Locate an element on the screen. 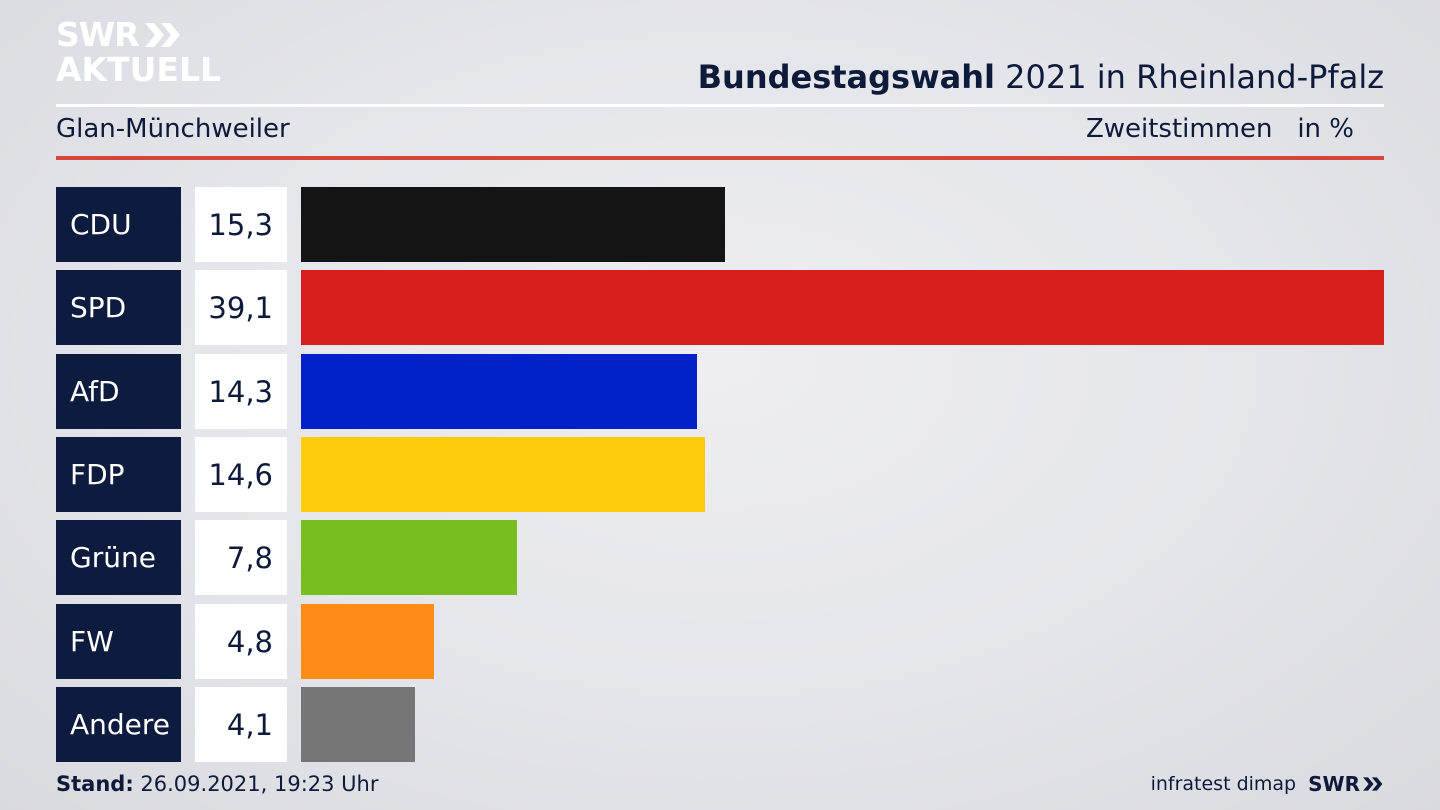 The height and width of the screenshot is (810, 1440). swr-aktuell-logo: SWR AKTUELL is located at coordinates (138, 52).